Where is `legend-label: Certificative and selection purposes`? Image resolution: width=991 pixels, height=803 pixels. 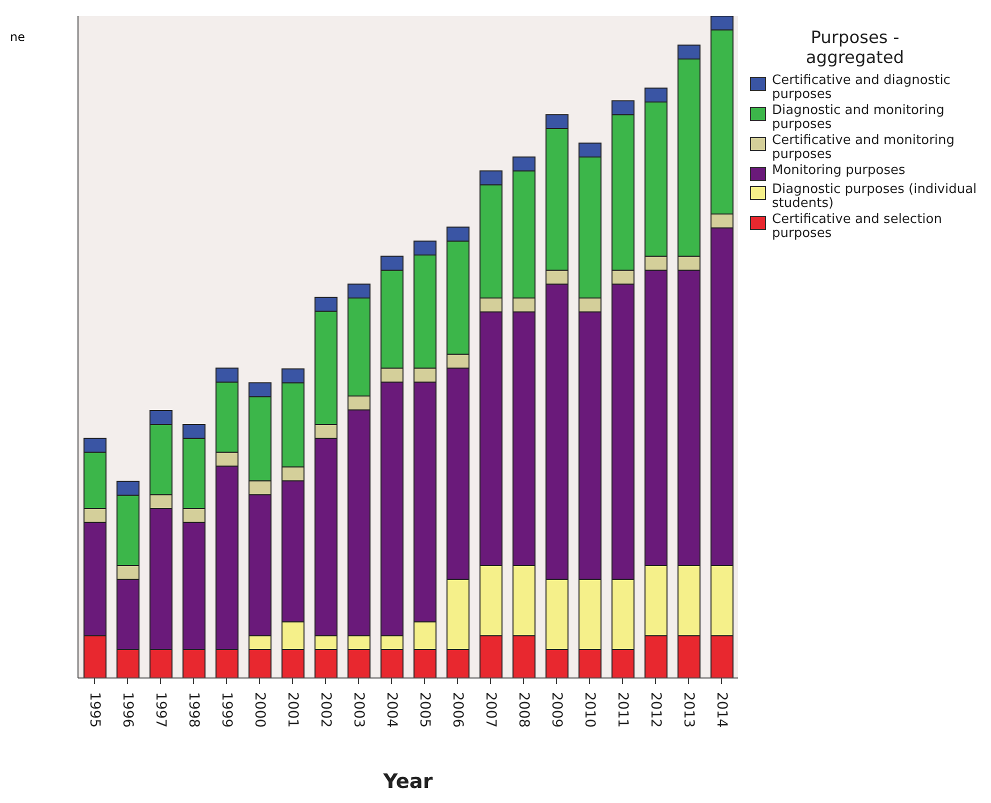
legend-label: Certificative and selection purposes is located at coordinates (857, 226).